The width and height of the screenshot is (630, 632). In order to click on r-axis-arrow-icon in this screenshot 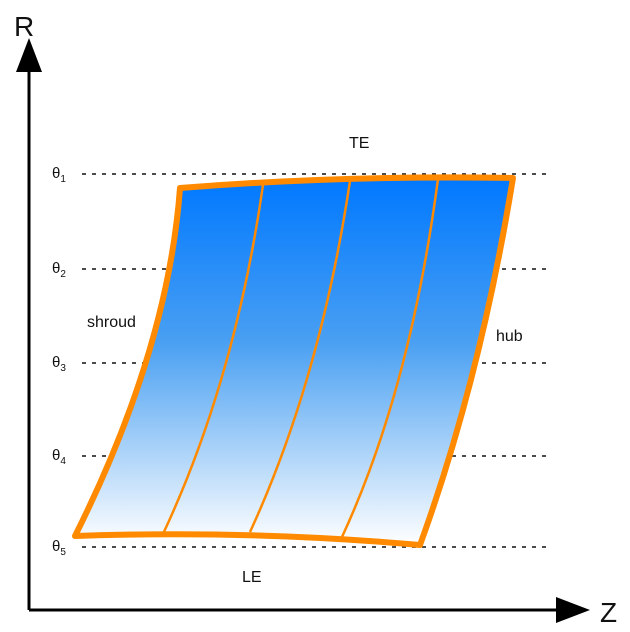, I will do `click(29, 55)`.